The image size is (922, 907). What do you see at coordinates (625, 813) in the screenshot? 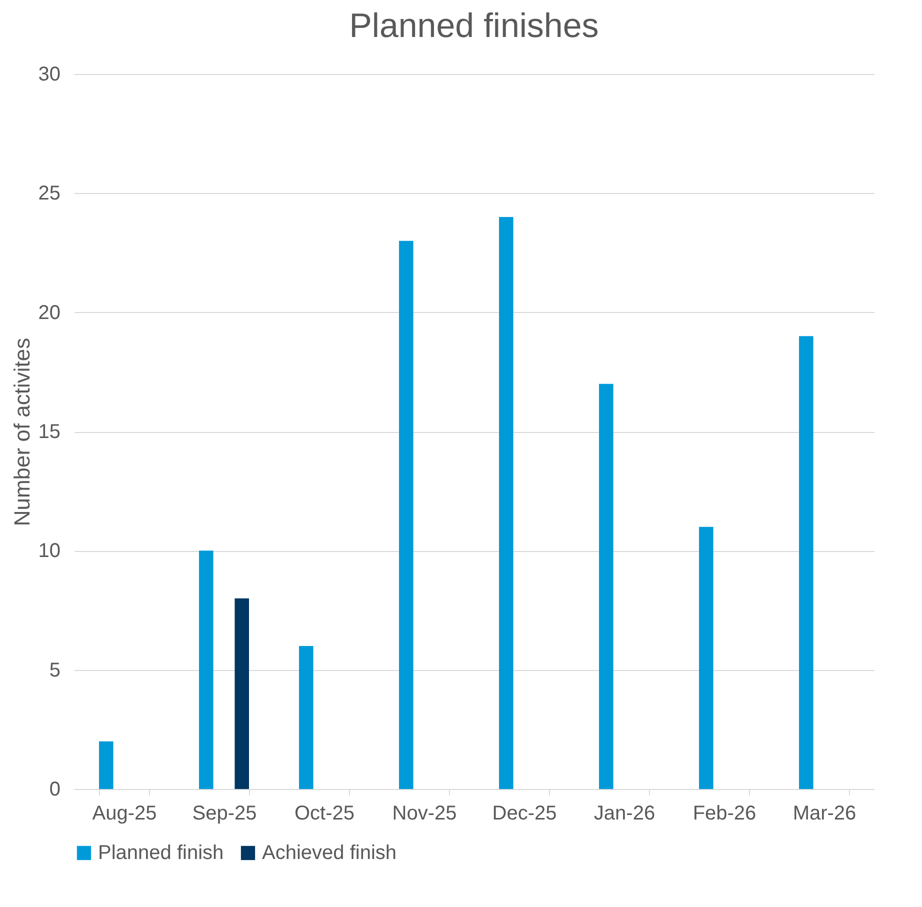
I see `x-tick-label: Jan-26` at bounding box center [625, 813].